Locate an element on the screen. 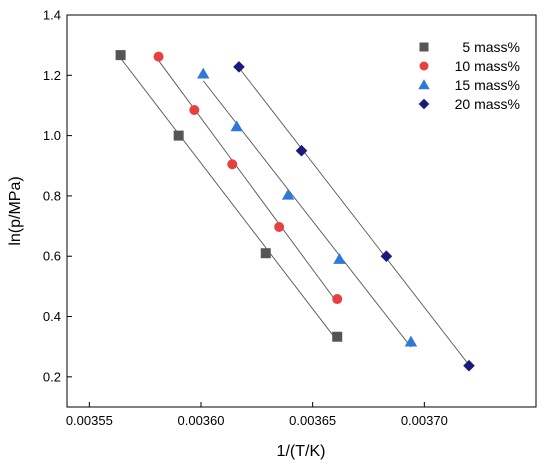 This screenshot has height=464, width=550. y-tick-label: 0.6 is located at coordinates (52, 256).